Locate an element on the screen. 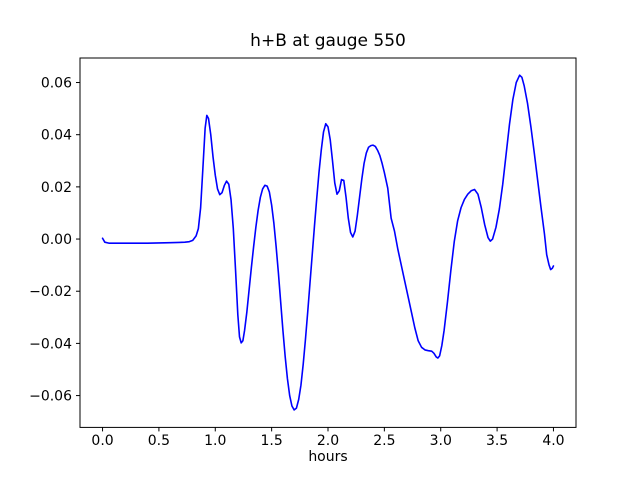 The height and width of the screenshot is (480, 640). y-tick-label: 0.02 is located at coordinates (56, 188).